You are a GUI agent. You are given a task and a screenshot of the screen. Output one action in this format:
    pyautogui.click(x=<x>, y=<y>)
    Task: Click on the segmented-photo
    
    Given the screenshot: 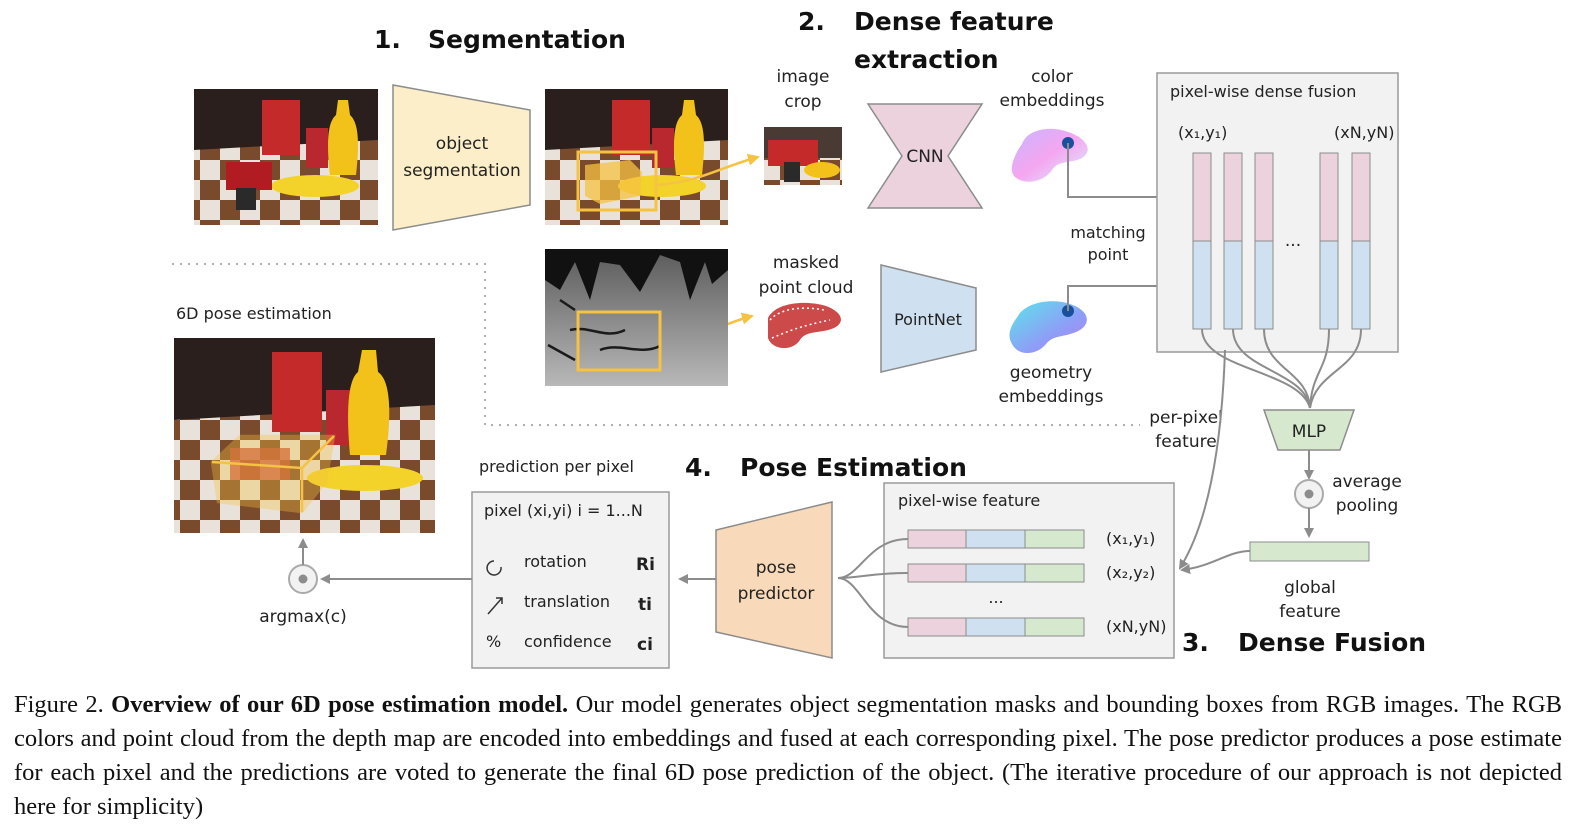 What is the action you would take?
    pyautogui.click(x=636, y=157)
    